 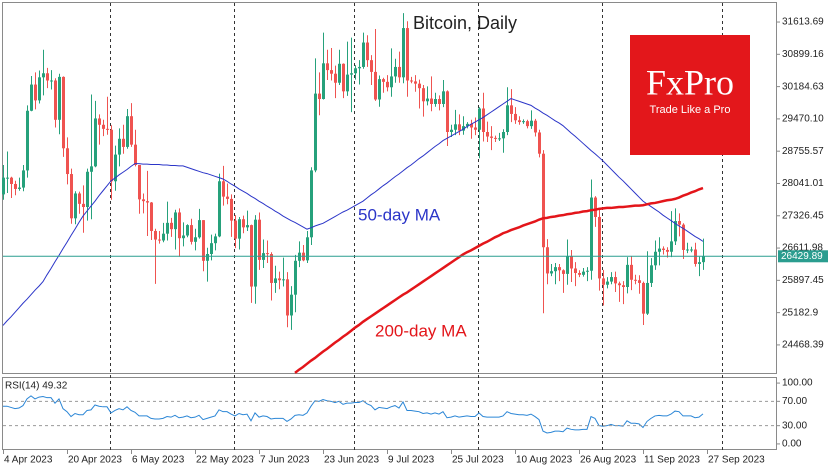 What do you see at coordinates (803, 22) in the screenshot?
I see `y-tick-label: 31613.69` at bounding box center [803, 22].